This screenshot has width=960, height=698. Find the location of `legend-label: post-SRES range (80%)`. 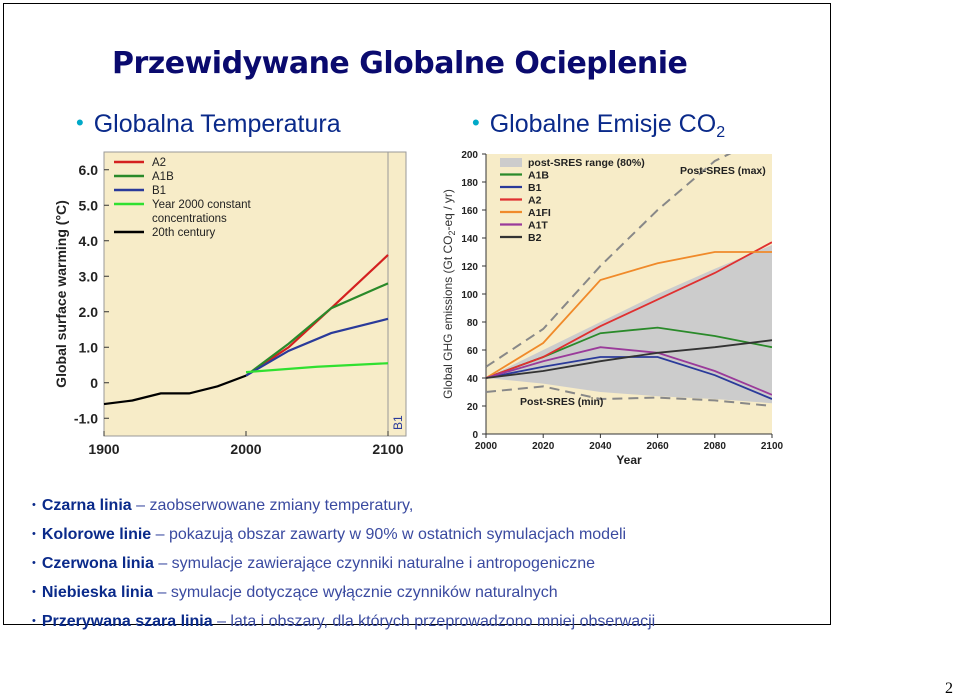

legend-label: post-SRES range (80%) is located at coordinates (586, 163).